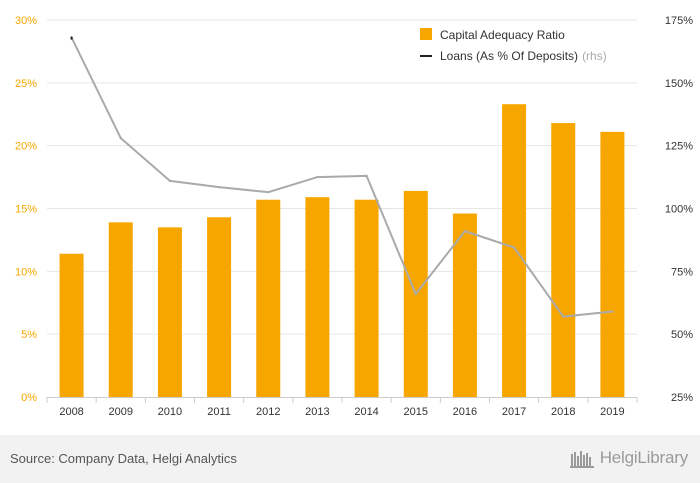 The image size is (700, 483). What do you see at coordinates (581, 459) in the screenshot?
I see `library-icon` at bounding box center [581, 459].